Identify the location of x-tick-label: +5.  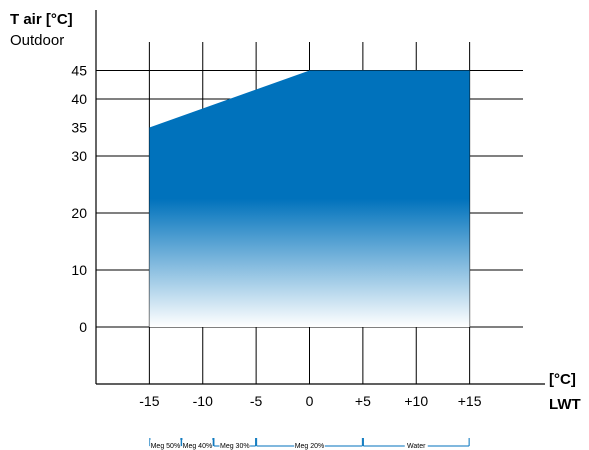
(363, 401).